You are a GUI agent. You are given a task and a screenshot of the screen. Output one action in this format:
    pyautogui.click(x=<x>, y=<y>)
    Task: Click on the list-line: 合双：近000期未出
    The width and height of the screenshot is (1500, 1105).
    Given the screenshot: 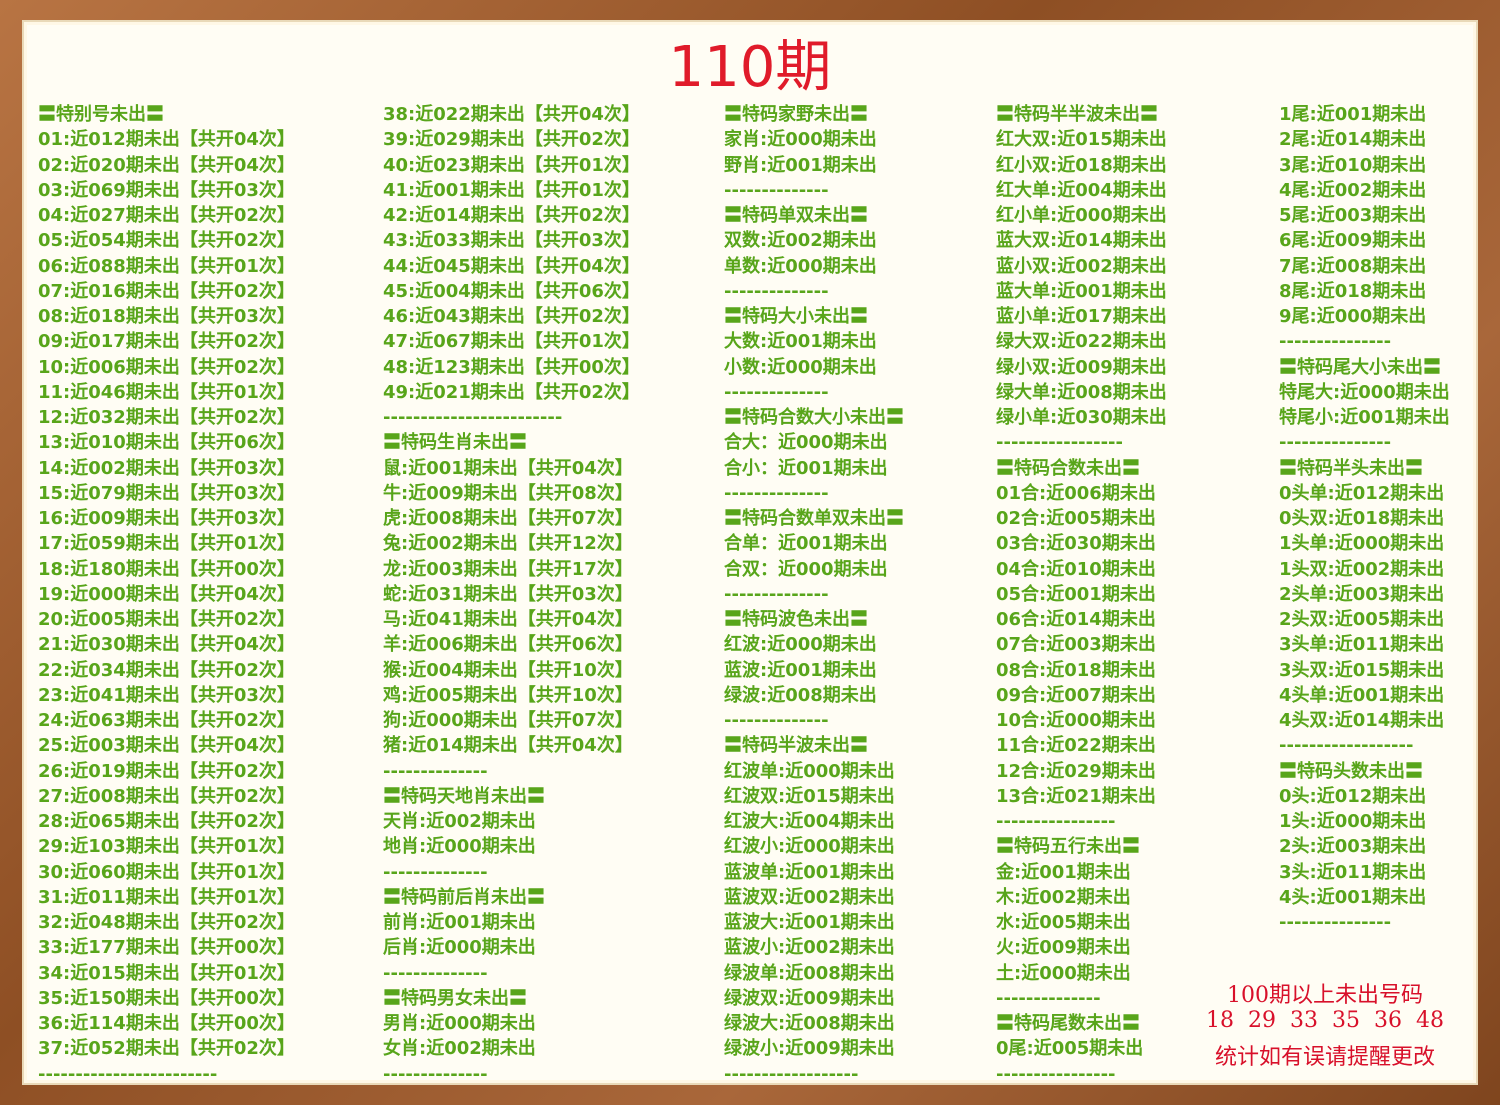 What is the action you would take?
    pyautogui.click(x=806, y=569)
    